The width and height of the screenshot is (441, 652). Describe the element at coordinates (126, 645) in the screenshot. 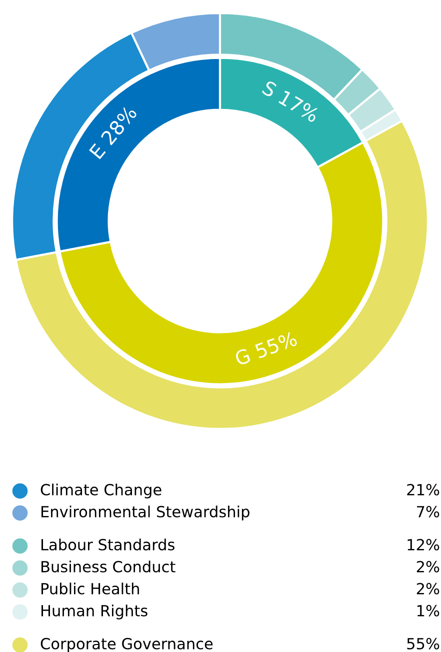

I see `legend-label: Corporate Governance` at that location.